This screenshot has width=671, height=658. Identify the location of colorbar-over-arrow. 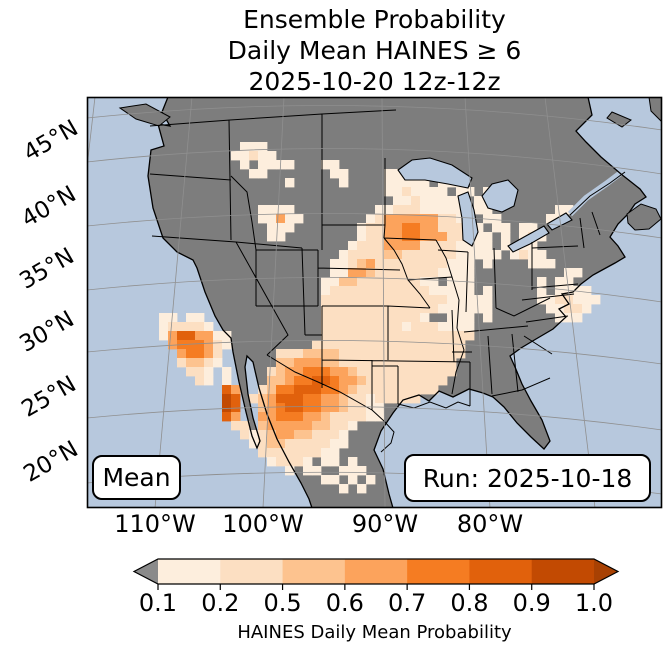
(606, 571).